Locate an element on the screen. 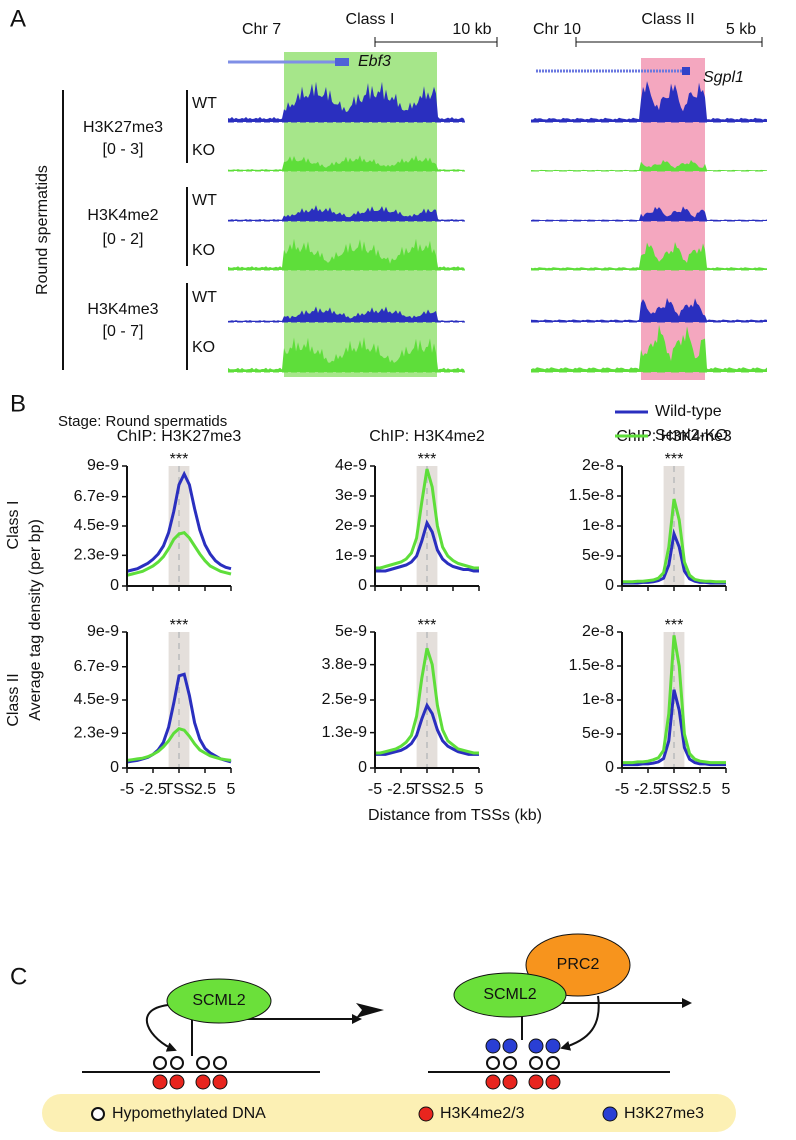 The height and width of the screenshot is (1140, 796). row-label: Class II is located at coordinates (13, 699).